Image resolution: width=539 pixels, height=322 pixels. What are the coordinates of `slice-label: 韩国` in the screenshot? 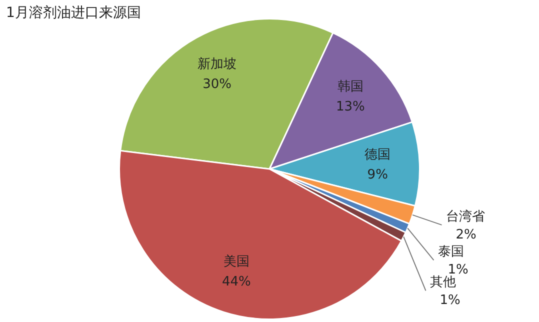 It's located at (350, 87).